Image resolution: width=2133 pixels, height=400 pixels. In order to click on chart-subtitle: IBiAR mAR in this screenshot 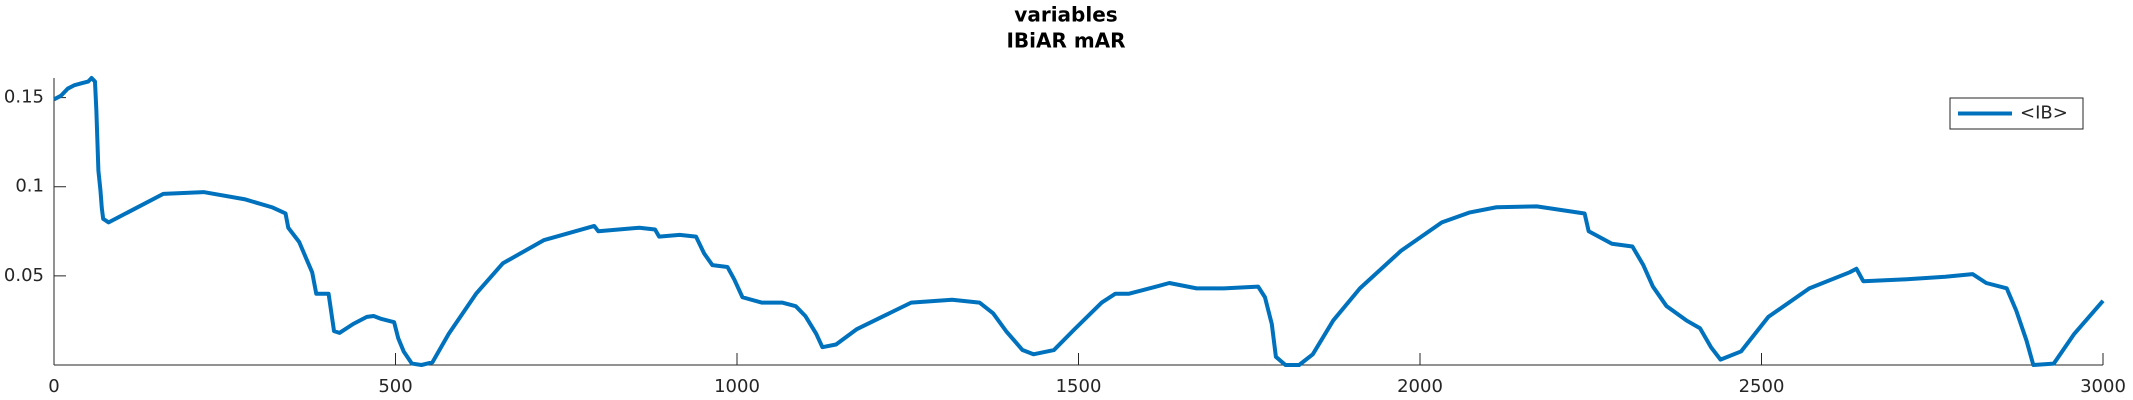, I will do `click(1065, 41)`.